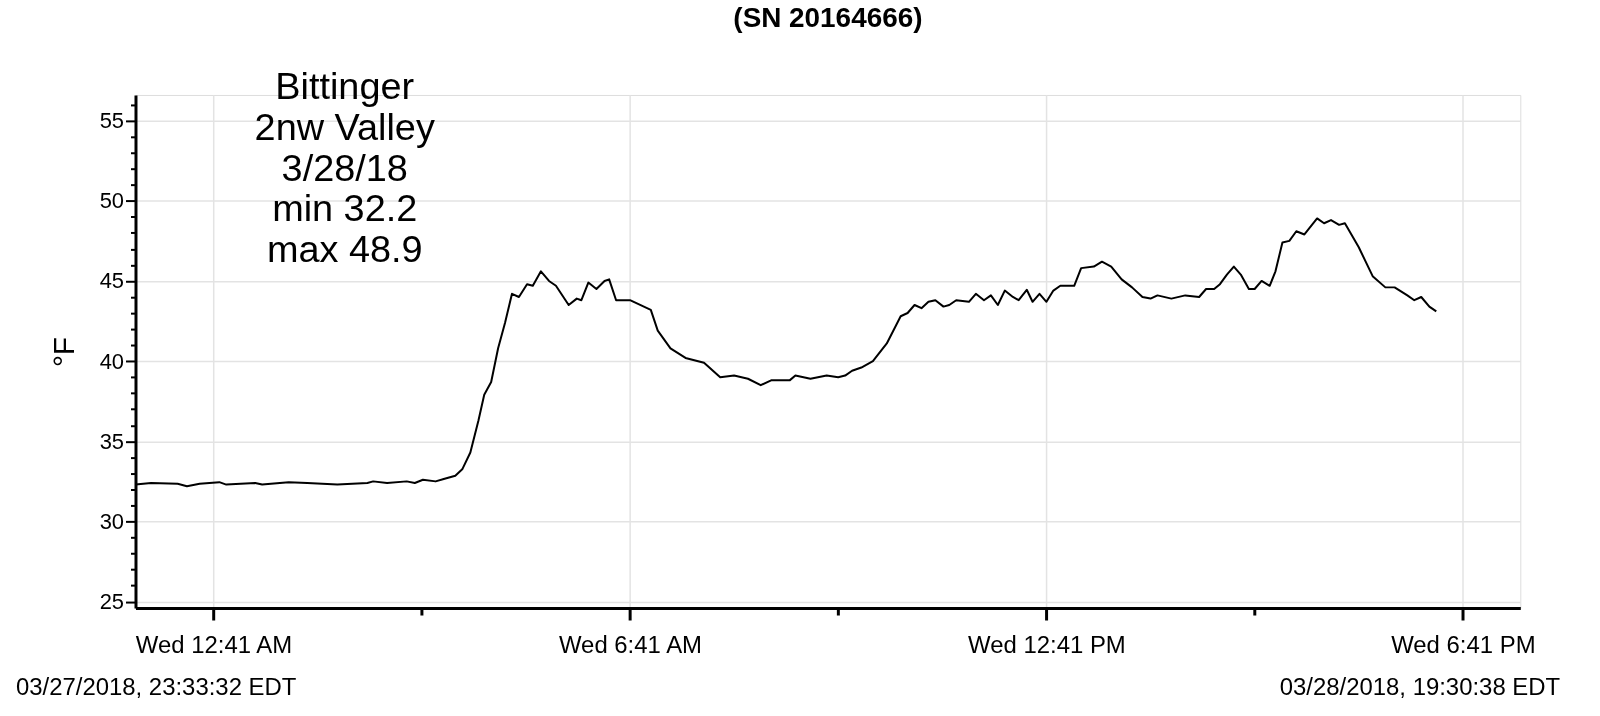  What do you see at coordinates (112, 121) in the screenshot?
I see `y-tick-label: 55` at bounding box center [112, 121].